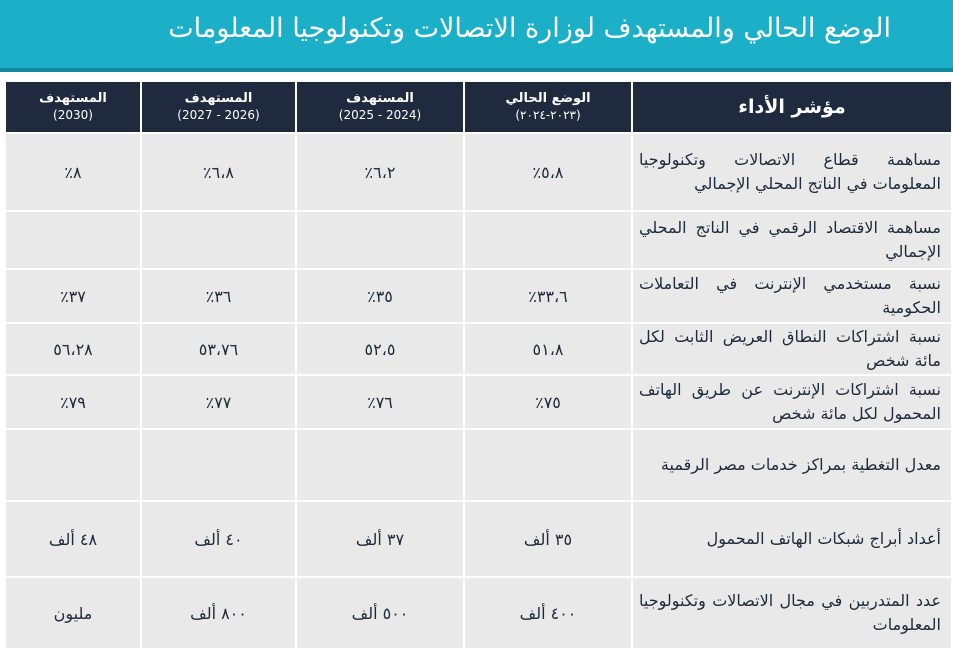 The image size is (953, 655). What do you see at coordinates (380, 402) in the screenshot?
I see `value-cell: ٧٦٪` at bounding box center [380, 402].